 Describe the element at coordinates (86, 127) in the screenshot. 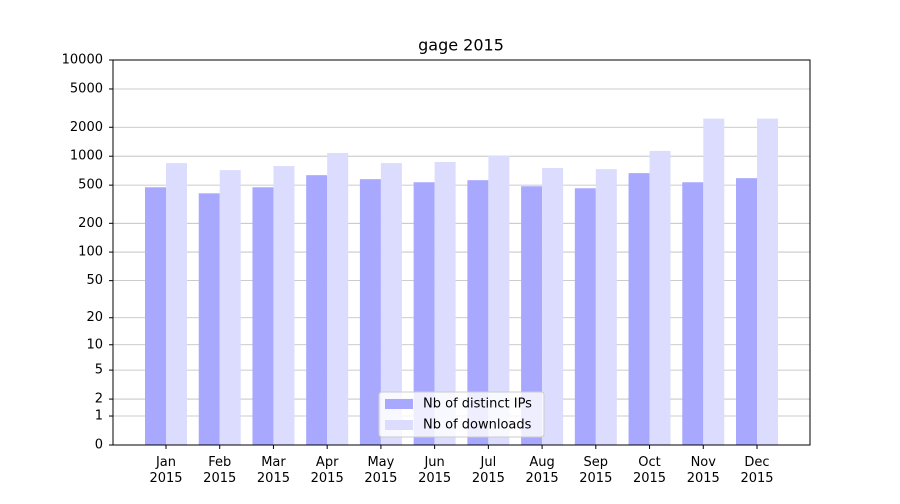

I see `y-tick-label: 2000` at that location.